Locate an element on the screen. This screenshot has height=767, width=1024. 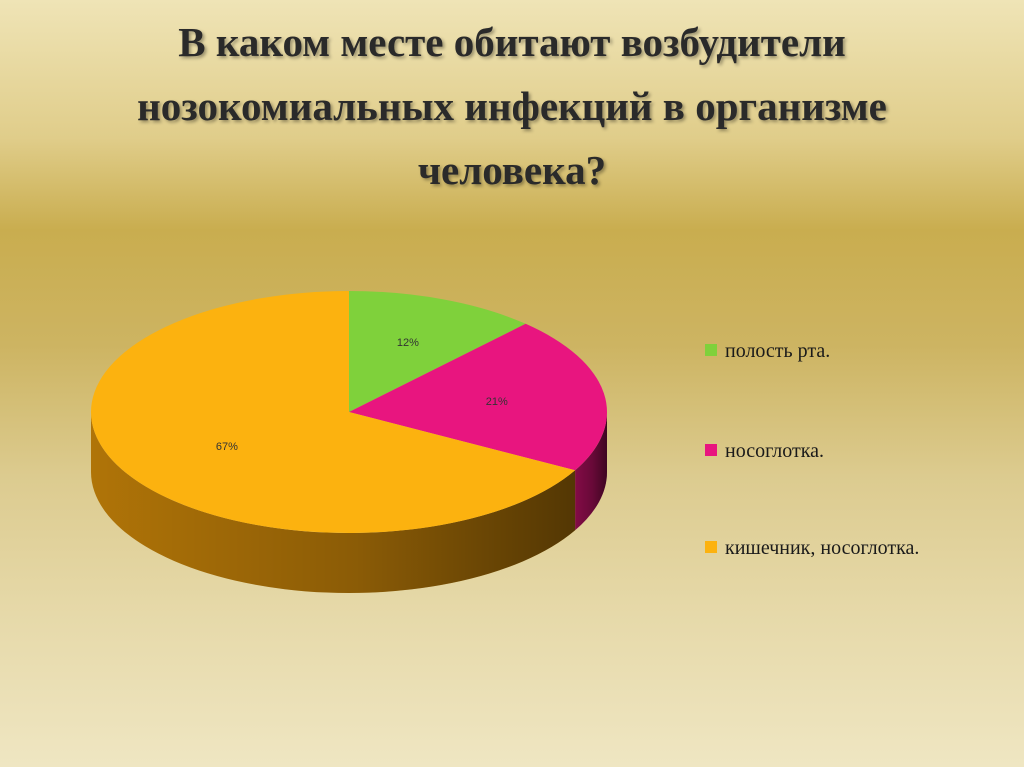
pie-value-label-1: 21% is located at coordinates (497, 402).